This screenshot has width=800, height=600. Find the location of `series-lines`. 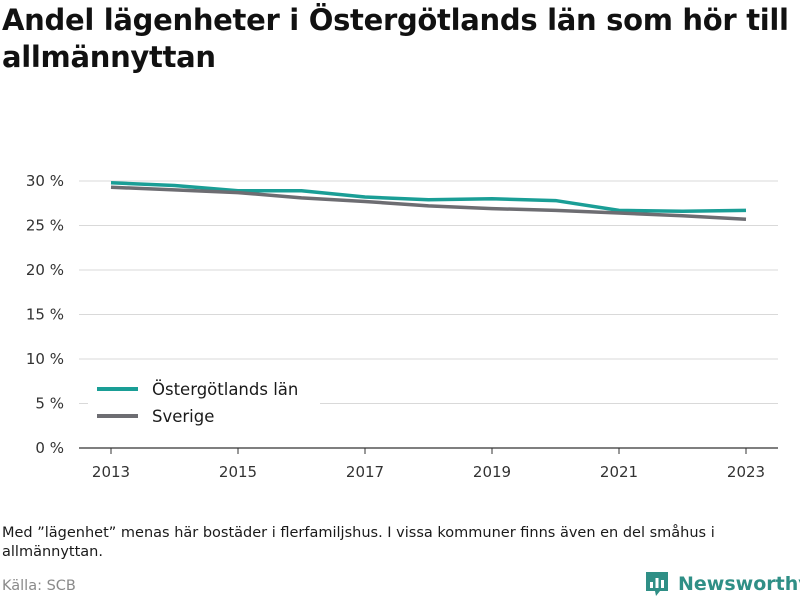

series-lines is located at coordinates (428, 201).